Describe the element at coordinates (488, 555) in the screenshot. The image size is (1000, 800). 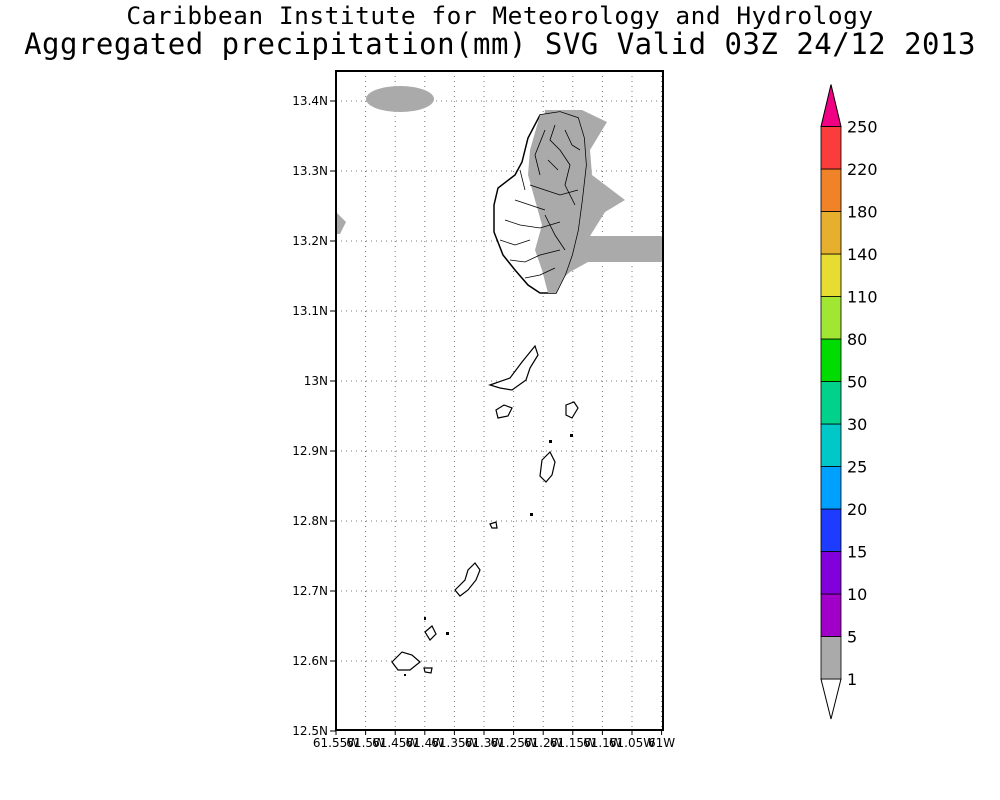
I see `islets` at that location.